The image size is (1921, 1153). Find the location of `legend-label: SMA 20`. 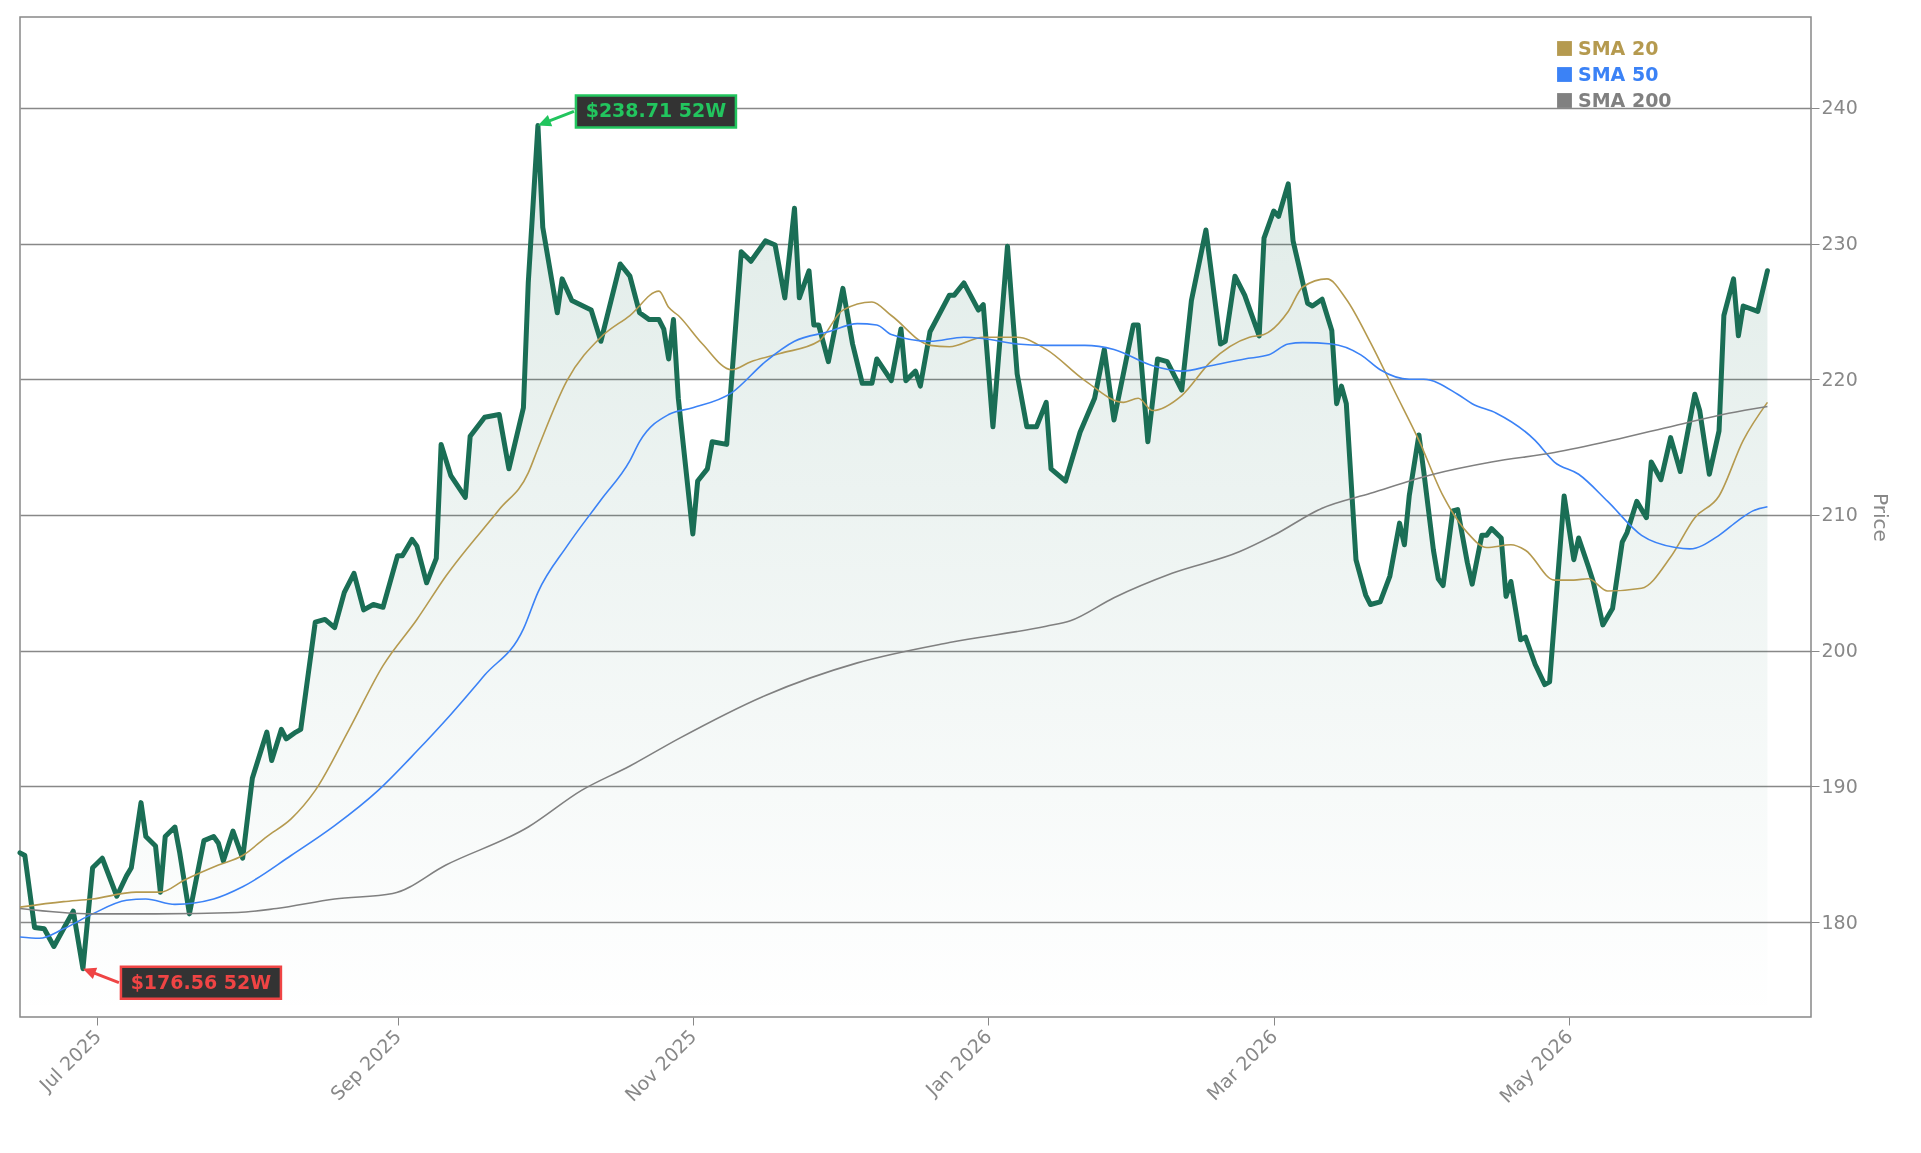

legend-label: SMA 20 is located at coordinates (1618, 47).